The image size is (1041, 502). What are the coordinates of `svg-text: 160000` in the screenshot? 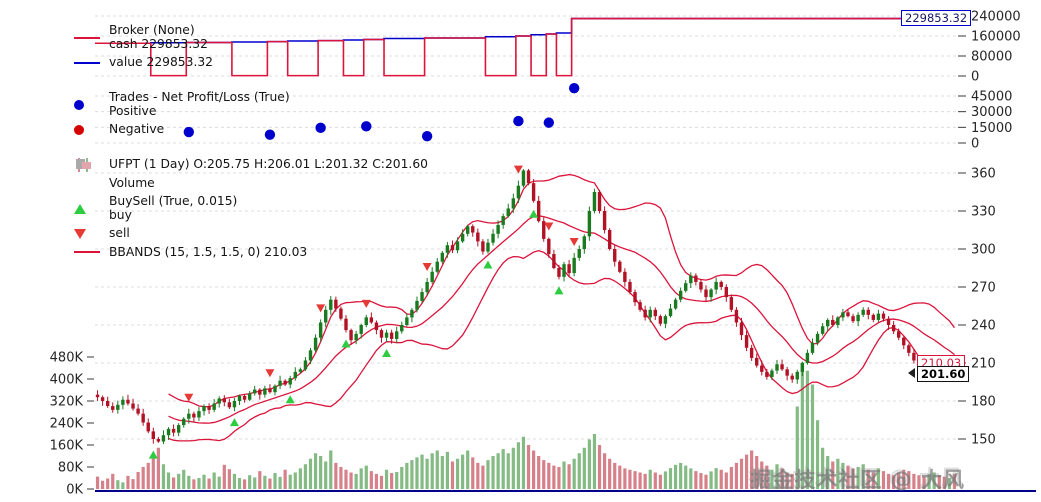 It's located at (996, 37).